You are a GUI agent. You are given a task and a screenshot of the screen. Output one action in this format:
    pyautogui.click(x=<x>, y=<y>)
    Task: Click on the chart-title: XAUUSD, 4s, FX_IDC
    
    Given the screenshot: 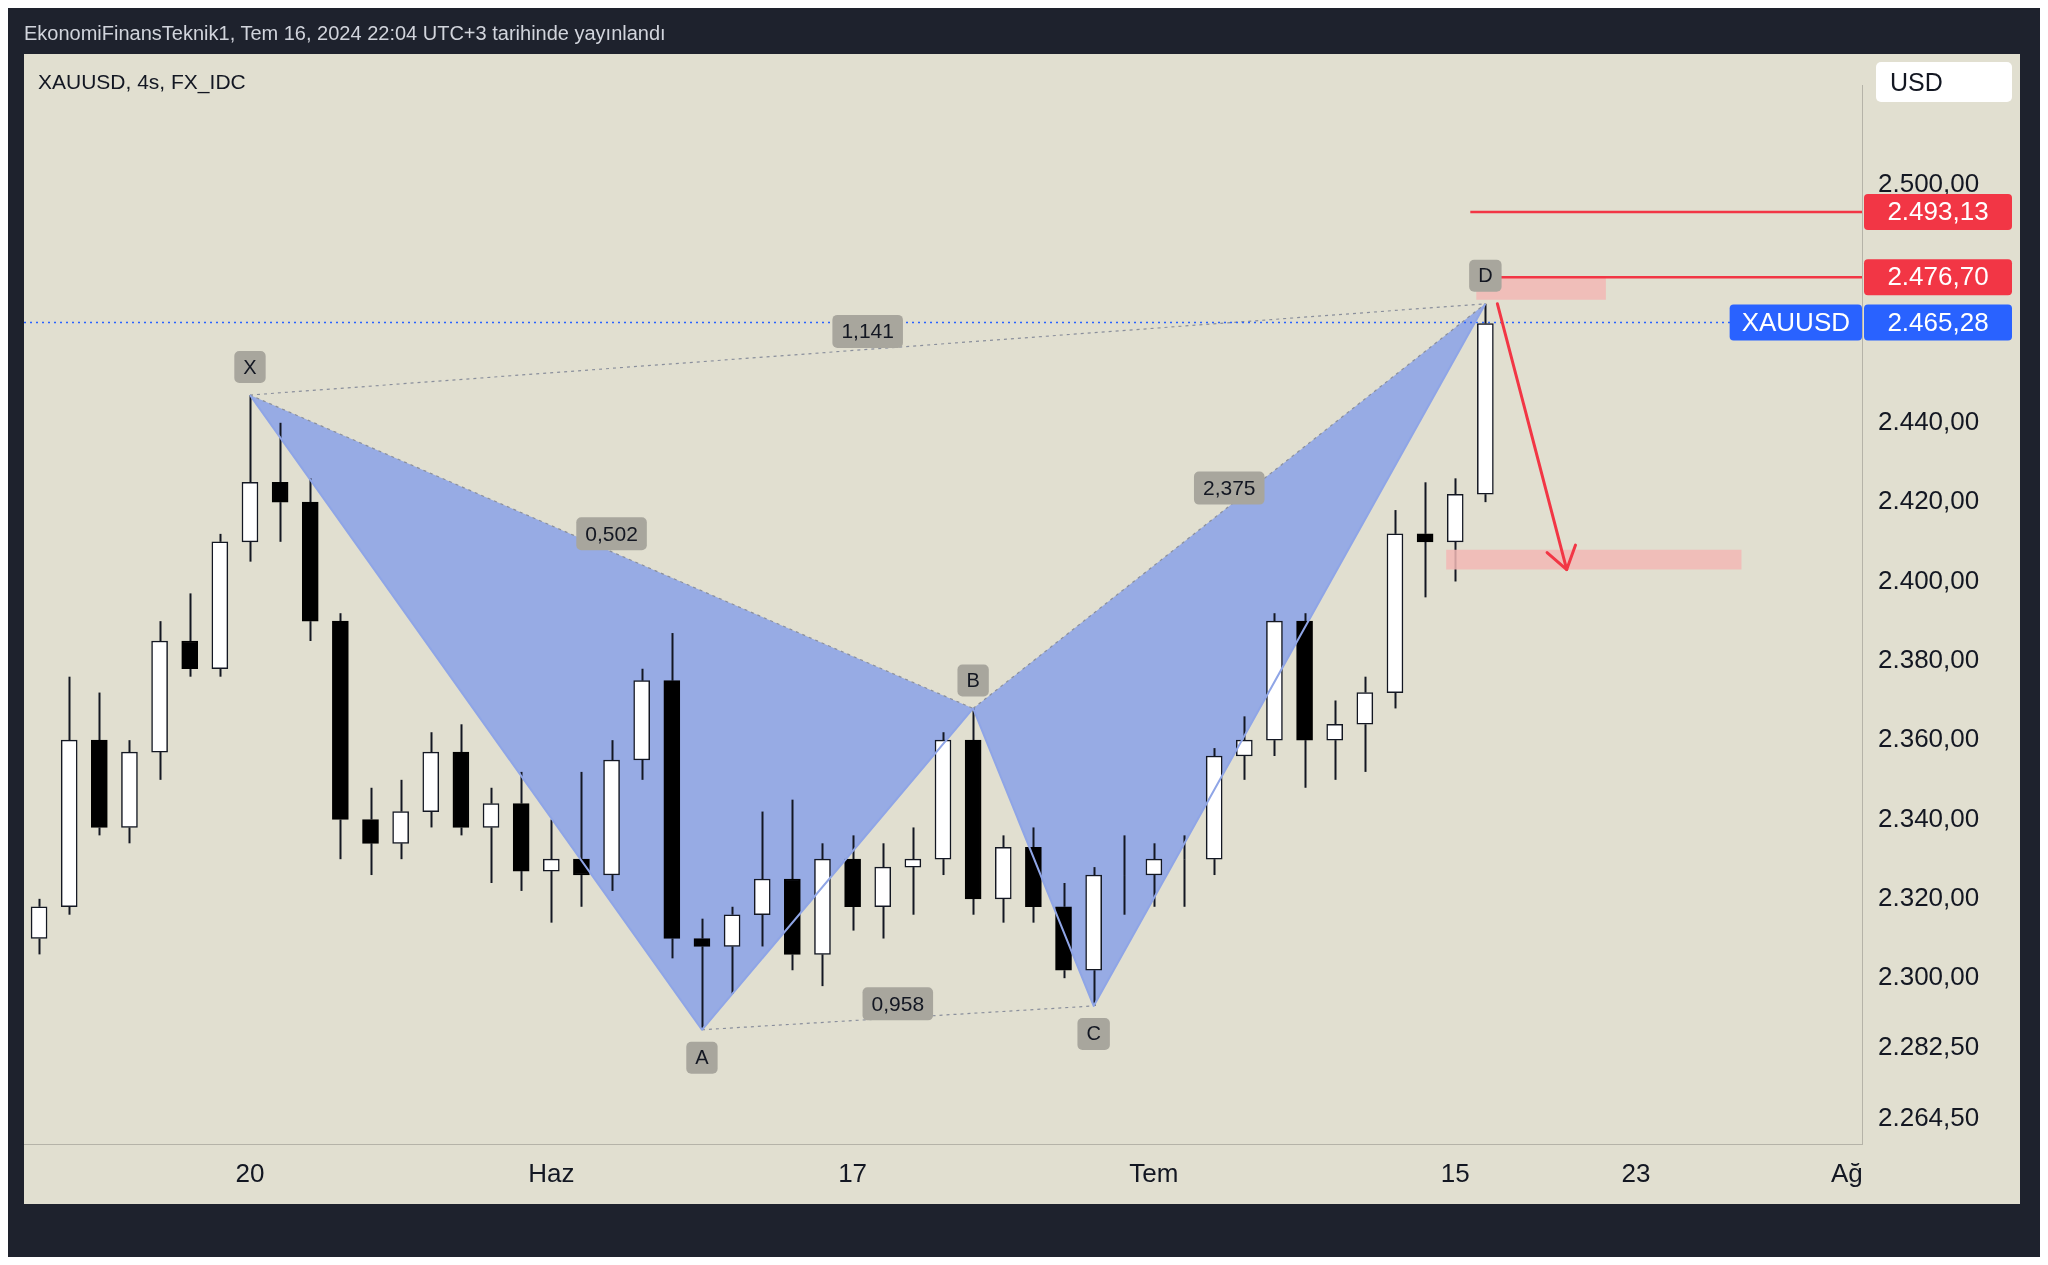 What is the action you would take?
    pyautogui.click(x=142, y=82)
    